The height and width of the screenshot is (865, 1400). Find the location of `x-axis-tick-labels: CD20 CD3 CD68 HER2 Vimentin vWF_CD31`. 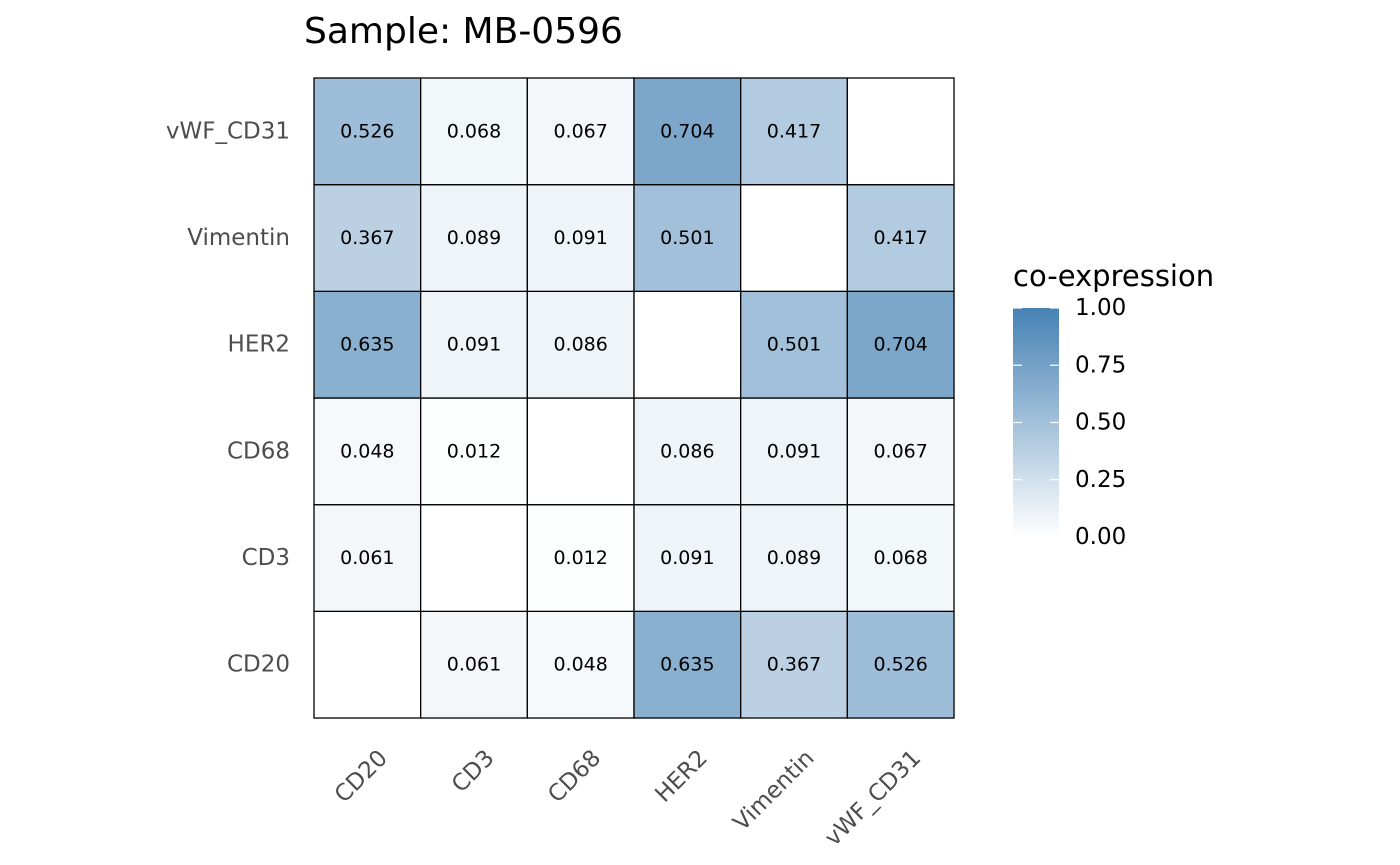

x-axis-tick-labels: CD20 CD3 CD68 HER2 Vimentin vWF_CD31 is located at coordinates (628, 798).